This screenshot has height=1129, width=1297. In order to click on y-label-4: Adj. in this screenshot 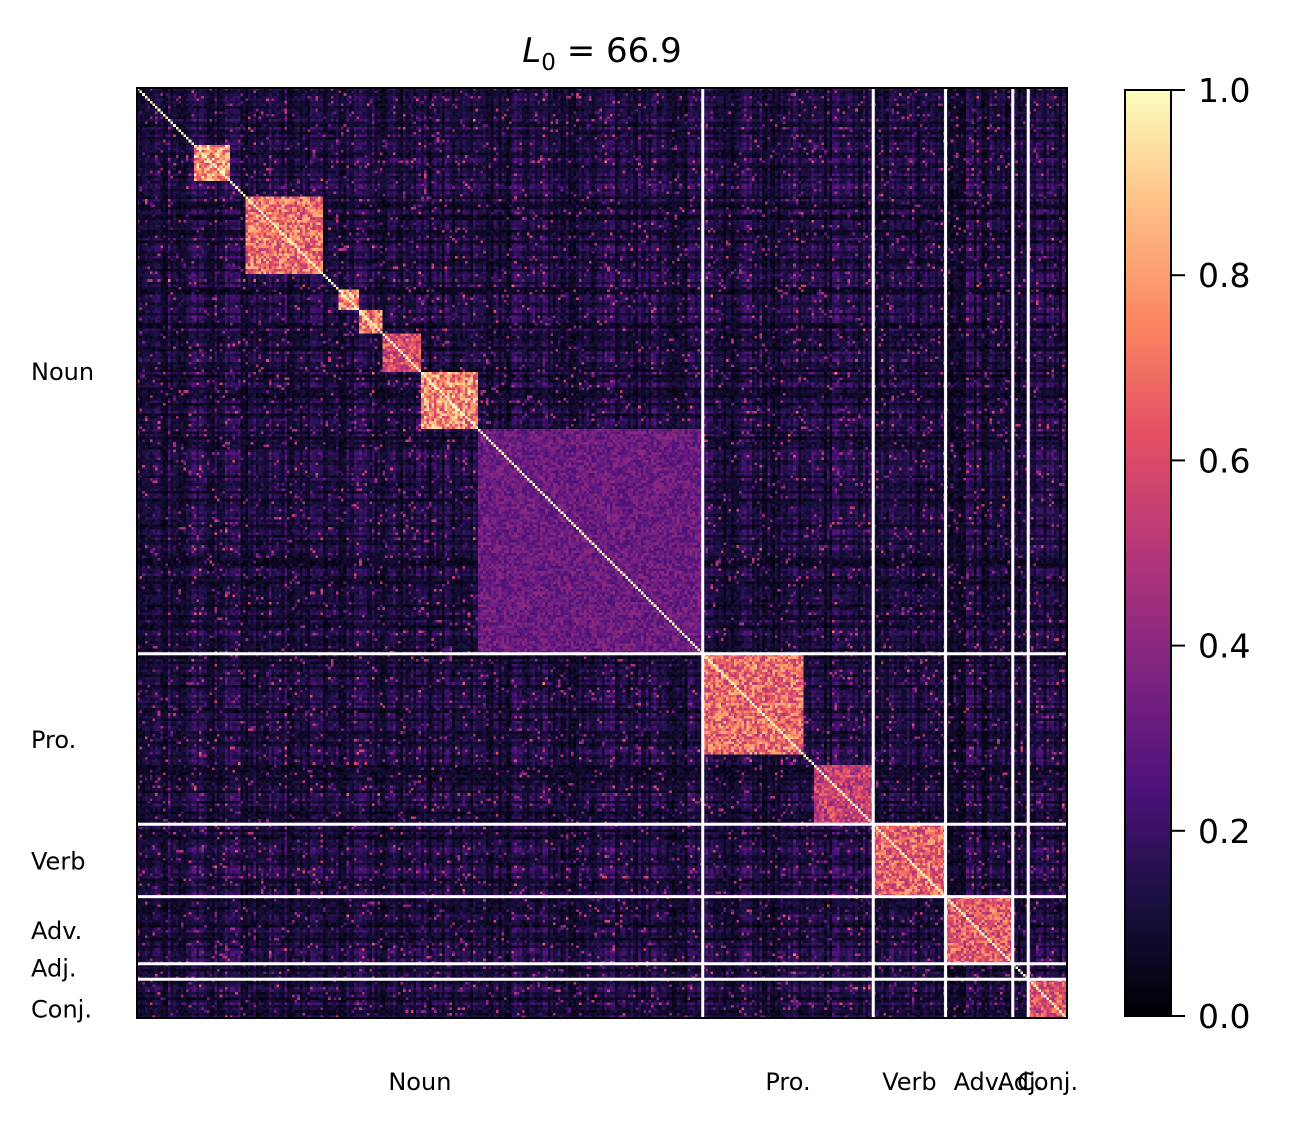, I will do `click(54, 969)`.